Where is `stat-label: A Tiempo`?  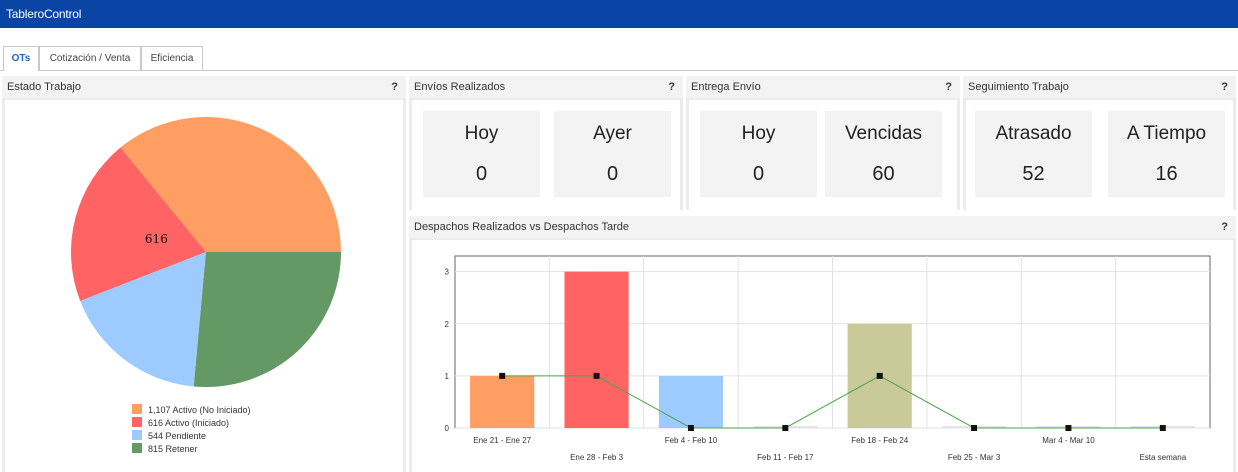
stat-label: A Tiempo is located at coordinates (1166, 133).